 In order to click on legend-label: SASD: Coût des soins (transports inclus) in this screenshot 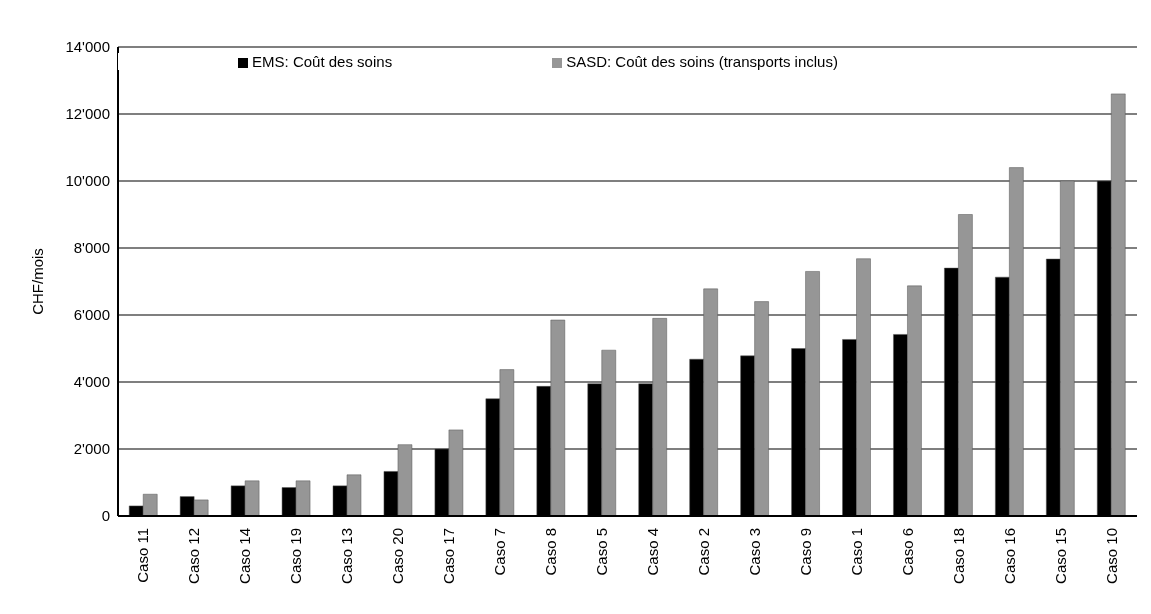, I will do `click(702, 61)`.